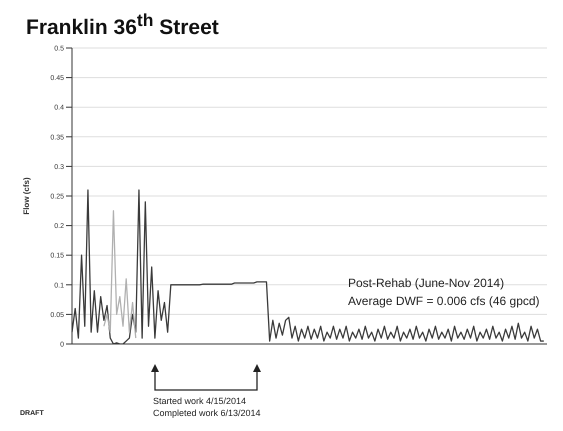 This screenshot has width=563, height=431. What do you see at coordinates (26, 196) in the screenshot?
I see `y-axis-title: Flow (cfs)` at bounding box center [26, 196].